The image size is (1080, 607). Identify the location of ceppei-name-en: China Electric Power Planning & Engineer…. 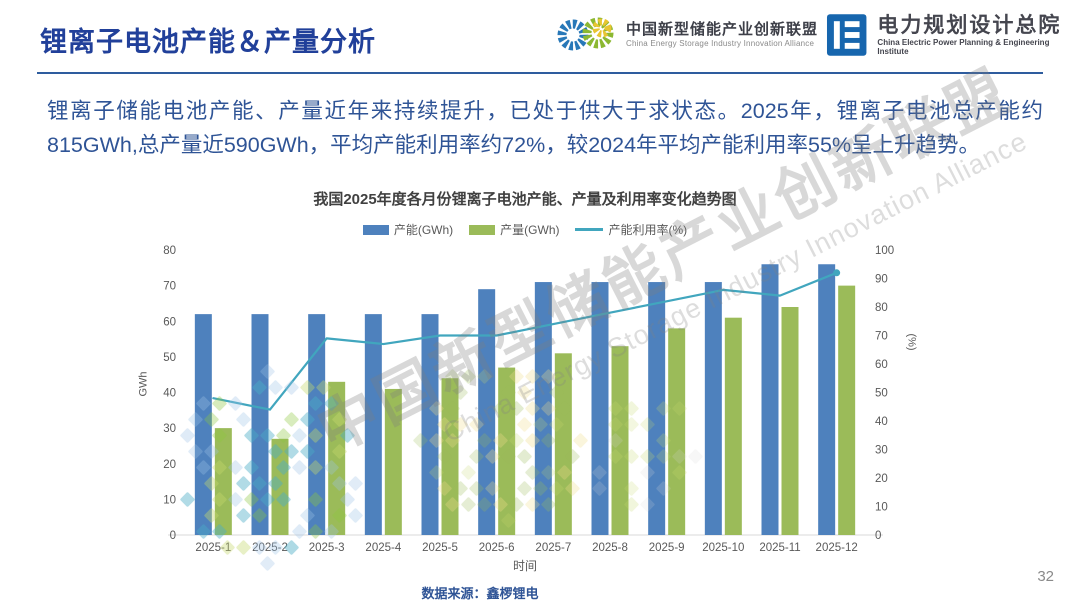
(963, 47).